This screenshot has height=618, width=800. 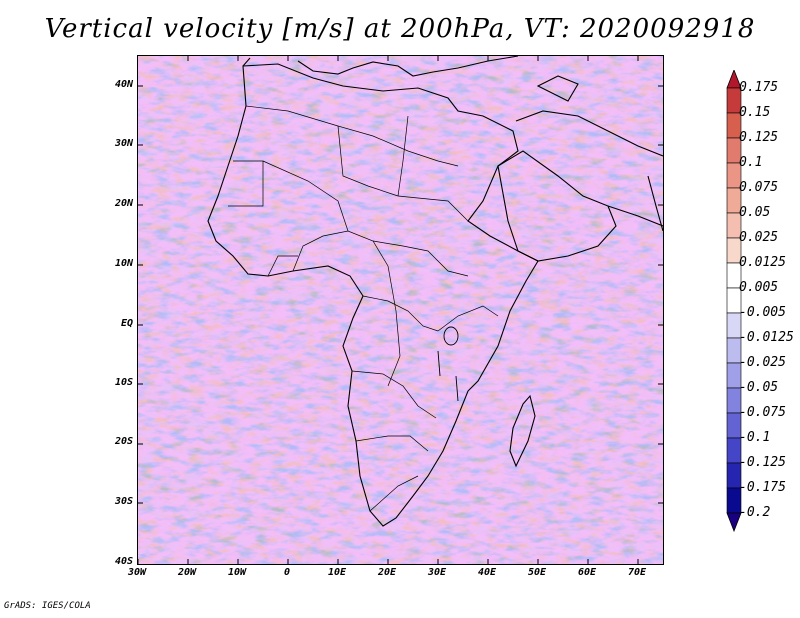 What do you see at coordinates (762, 312) in the screenshot?
I see `colorbar-label: -0.005` at bounding box center [762, 312].